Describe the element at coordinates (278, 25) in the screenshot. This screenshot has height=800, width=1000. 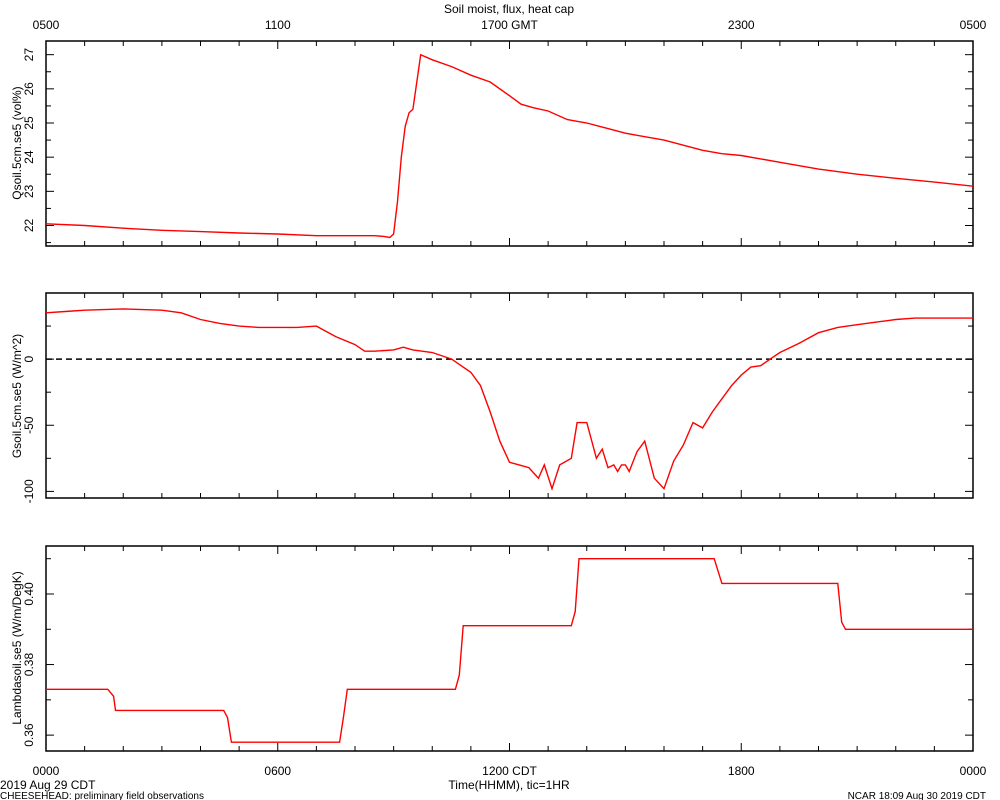
I see `top-axis-label: 1100` at that location.